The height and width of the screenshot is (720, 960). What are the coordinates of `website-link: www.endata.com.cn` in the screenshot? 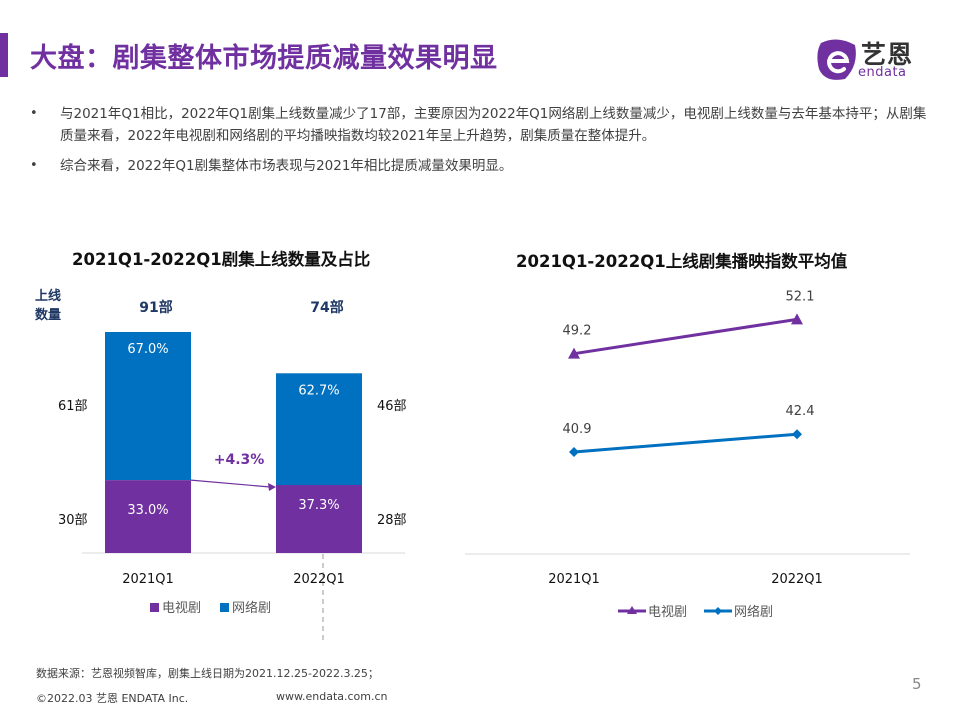 It's located at (332, 696).